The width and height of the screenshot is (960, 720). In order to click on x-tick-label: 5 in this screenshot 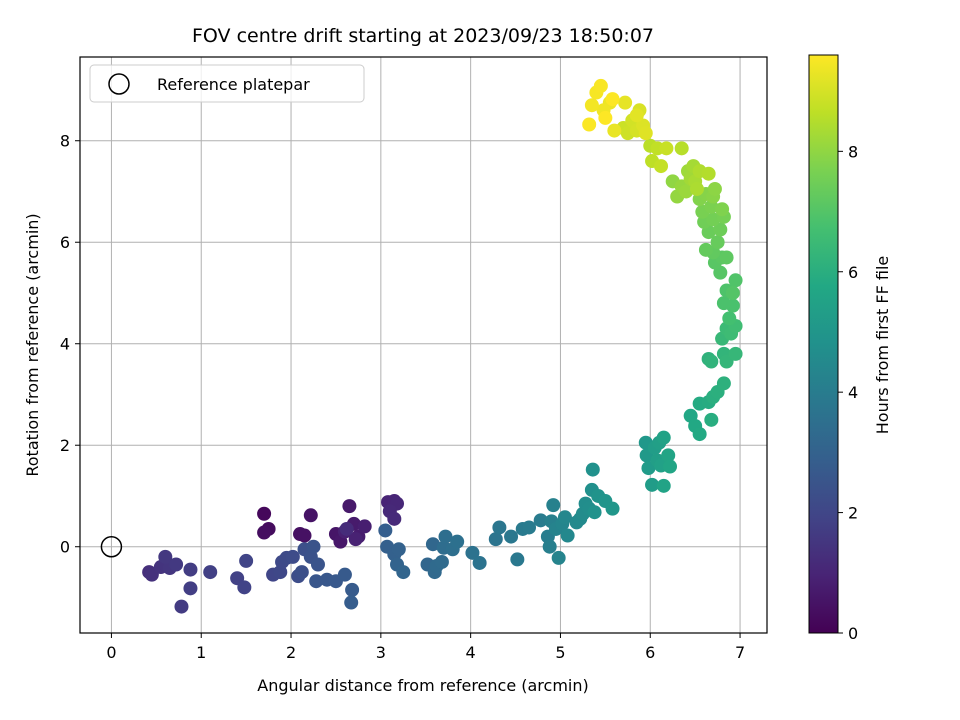, I will do `click(560, 652)`.